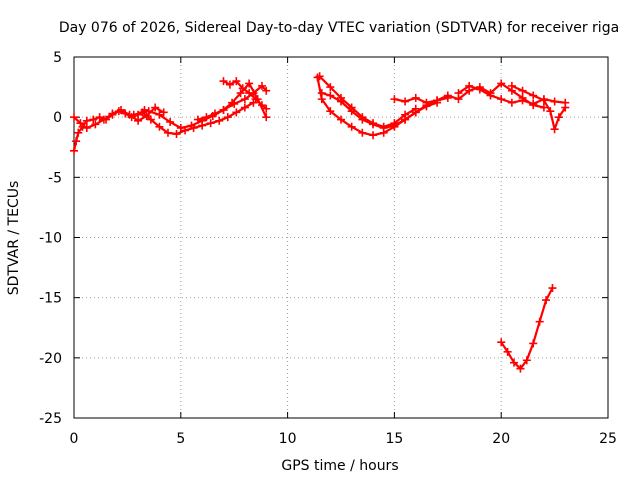 The image size is (640, 480). I want to click on x-tick-label: 20, so click(501, 439).